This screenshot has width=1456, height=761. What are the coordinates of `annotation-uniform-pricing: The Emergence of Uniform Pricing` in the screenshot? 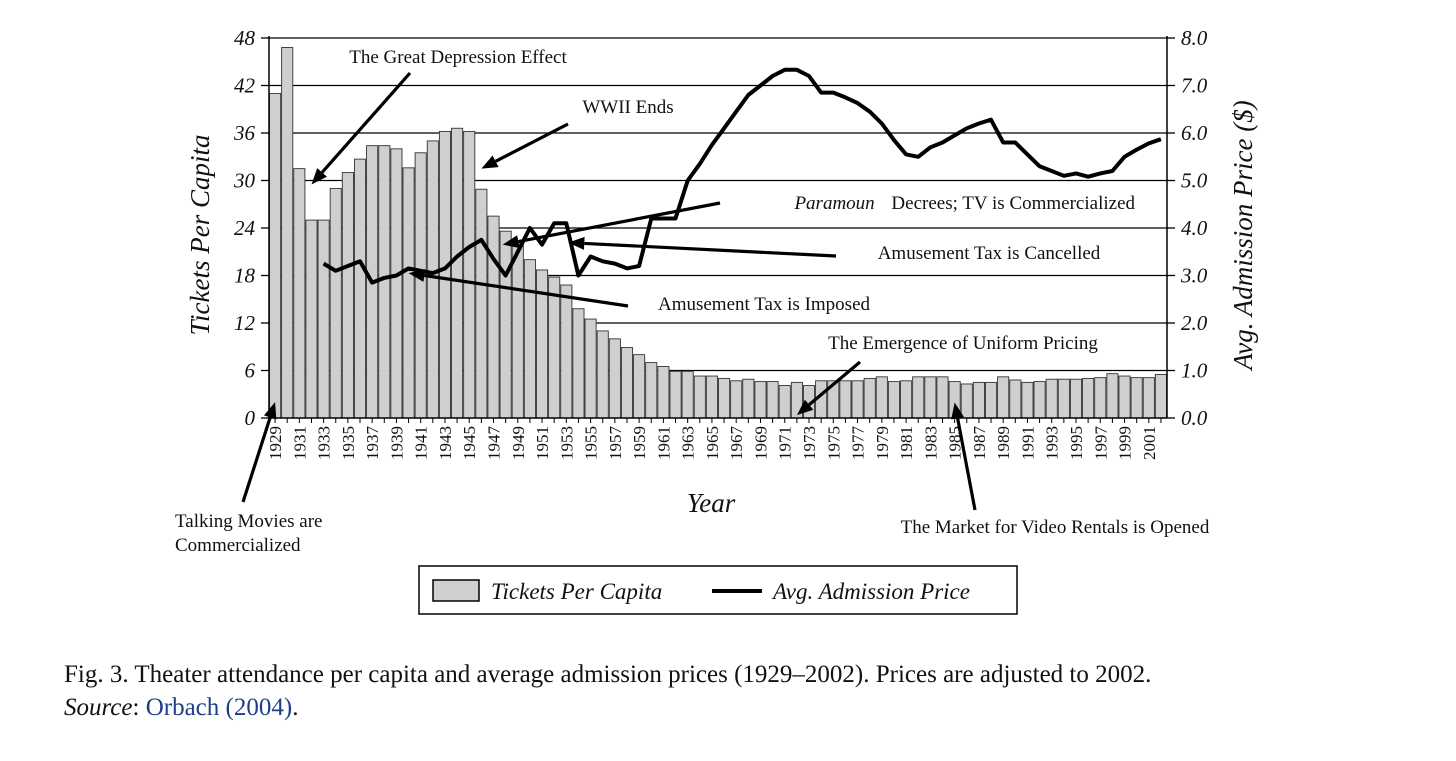 It's located at (963, 343).